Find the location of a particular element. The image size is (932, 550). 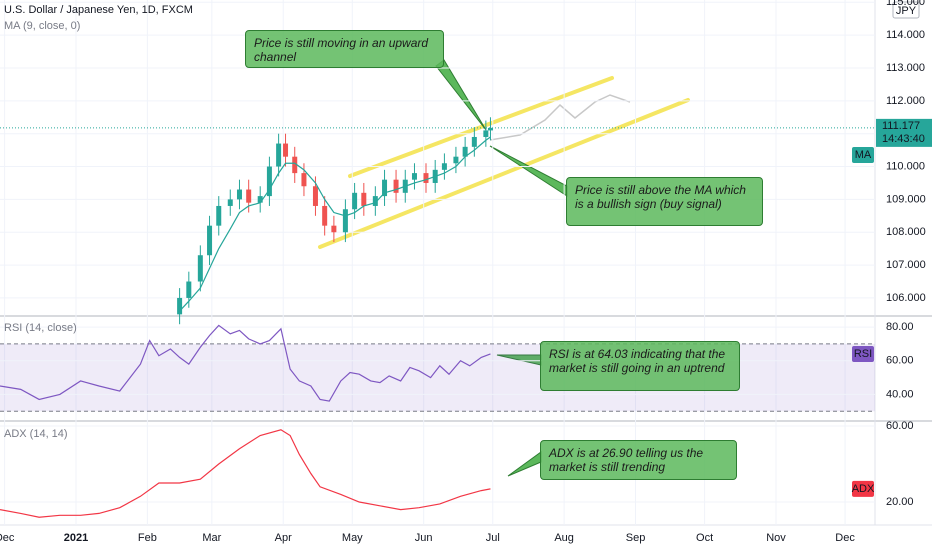

last-price: 111.177 is located at coordinates (901, 126).